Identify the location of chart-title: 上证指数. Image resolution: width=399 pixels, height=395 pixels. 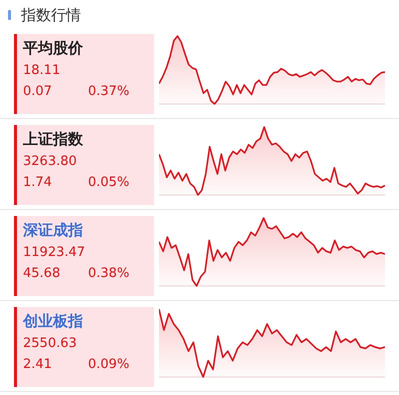
(53, 139).